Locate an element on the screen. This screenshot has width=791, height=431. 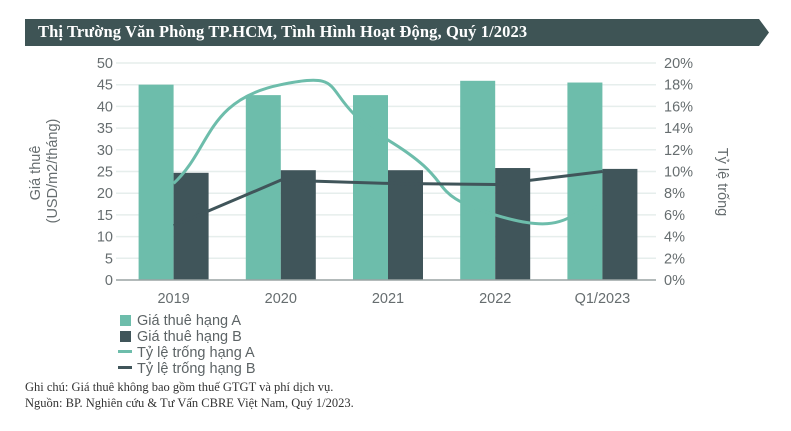
legend-item-grade-a-rent: Giá thuê hạng A is located at coordinates (187, 321).